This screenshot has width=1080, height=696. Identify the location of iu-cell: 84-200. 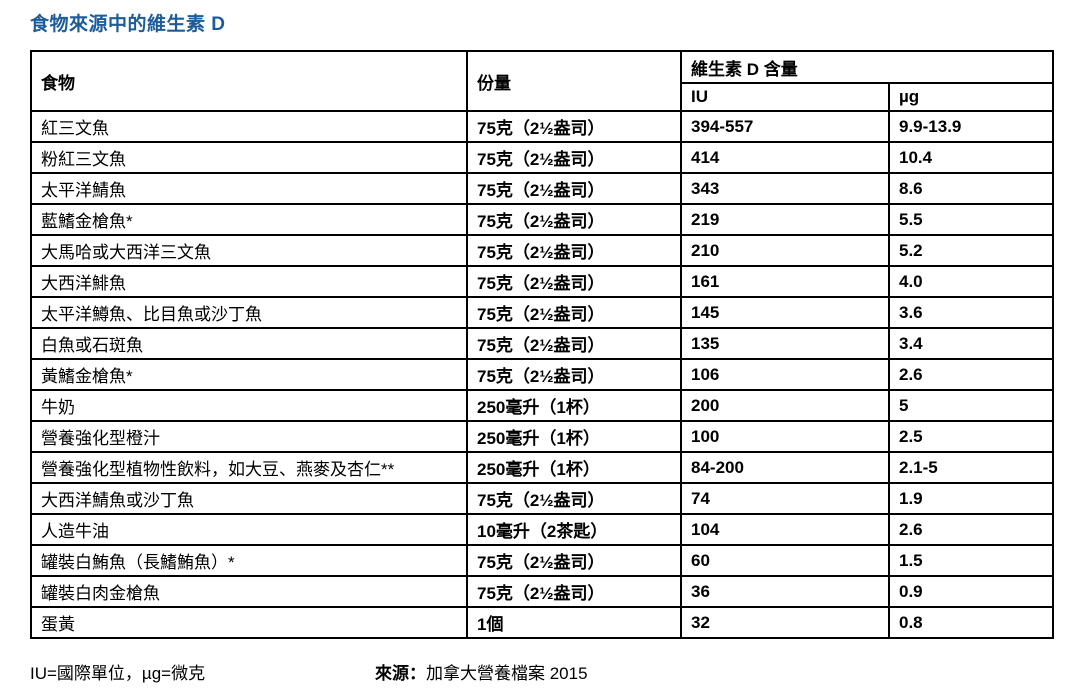
(785, 467).